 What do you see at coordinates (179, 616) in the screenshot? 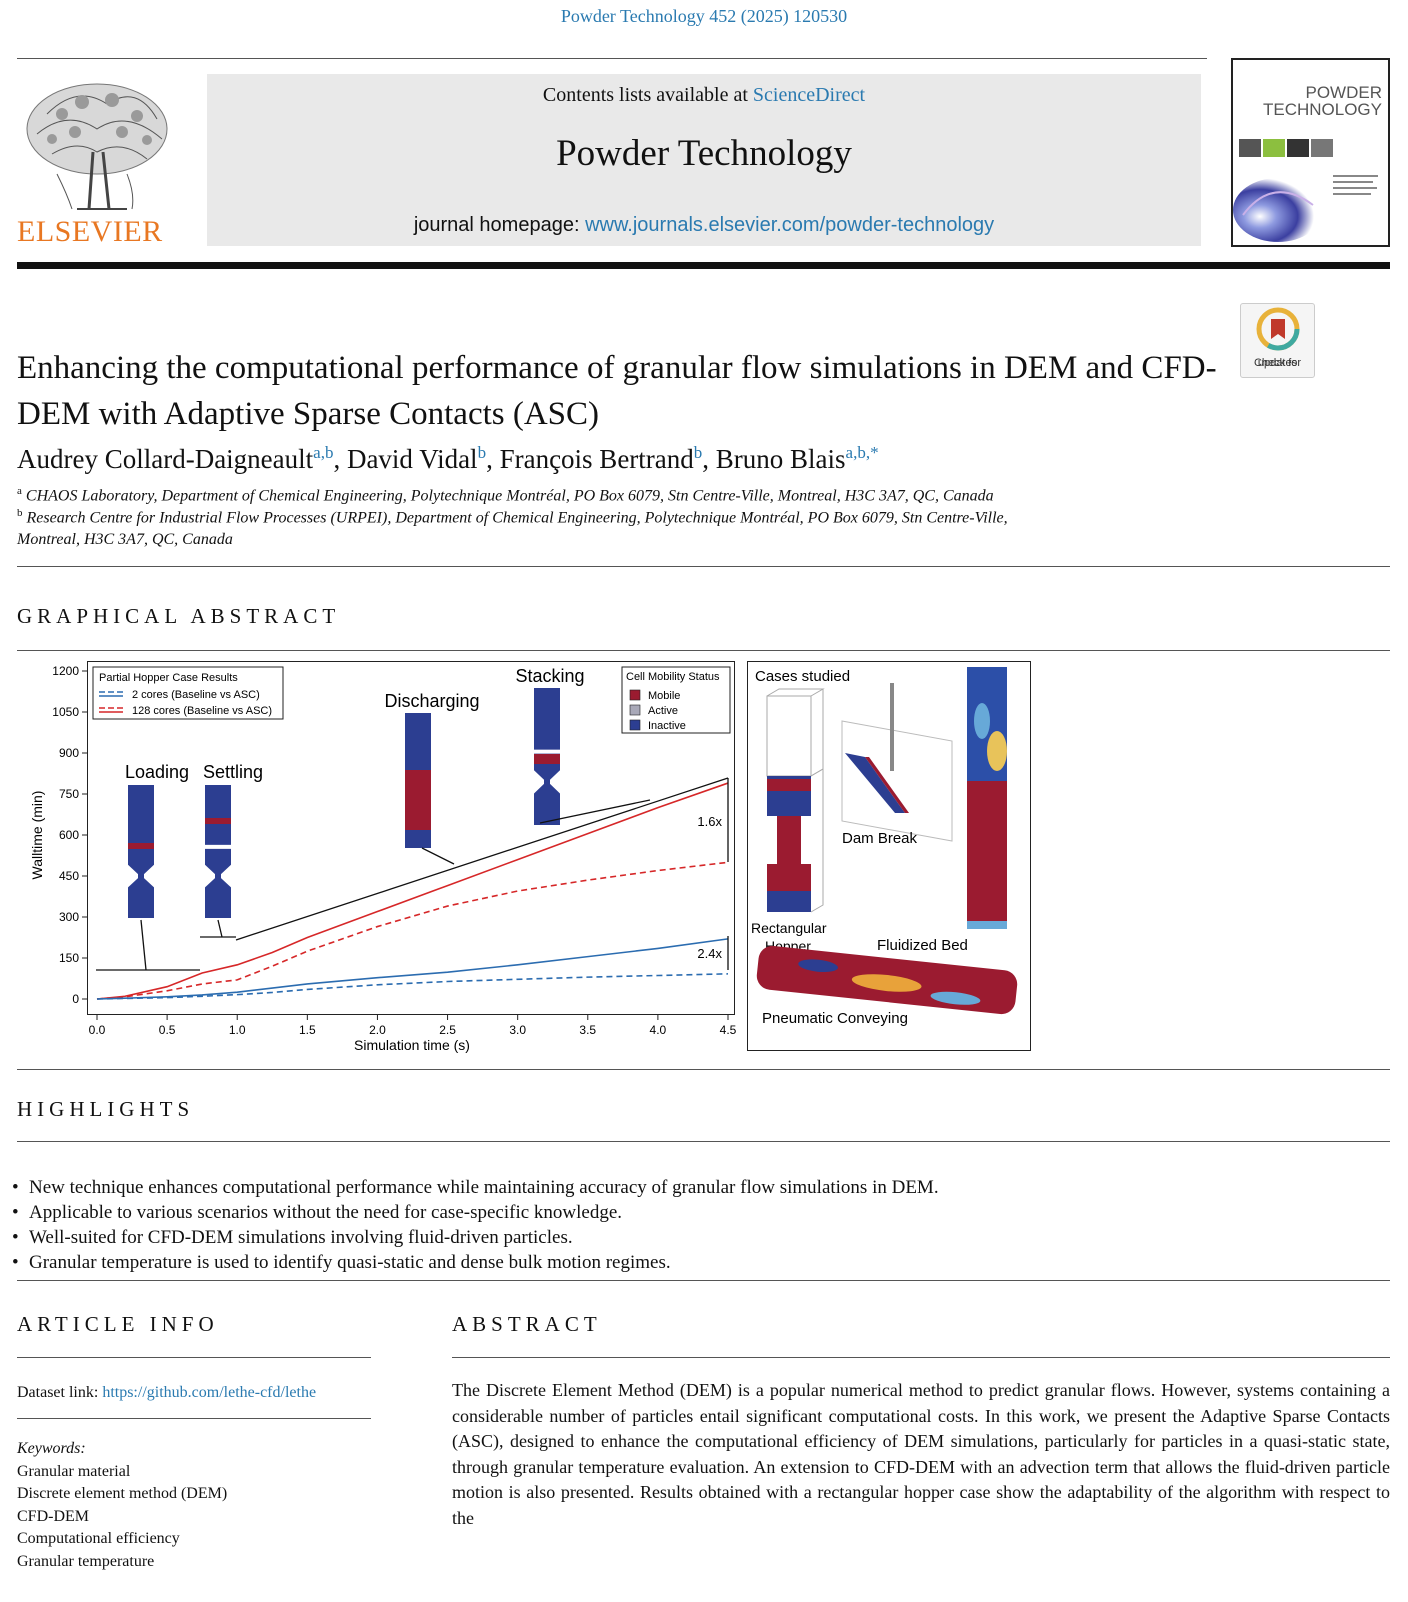
I see `graphical-abstract-heading: GRAPHICAL ABSTRACT` at bounding box center [179, 616].